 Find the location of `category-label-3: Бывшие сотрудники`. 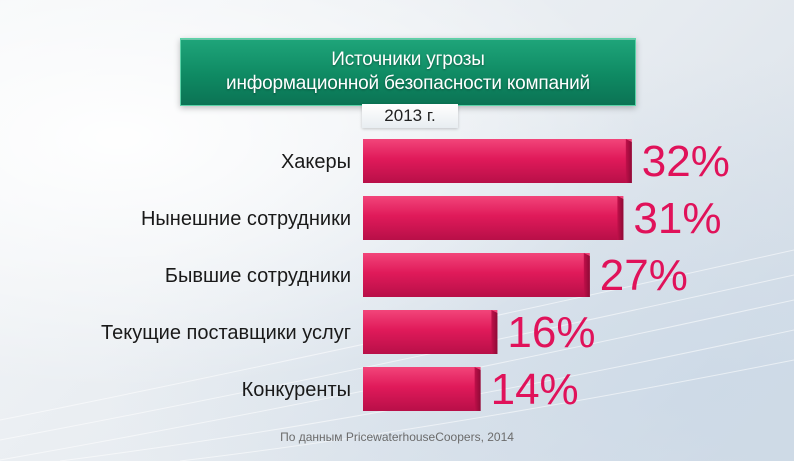

category-label-3: Бывшие сотрудники is located at coordinates (258, 276).